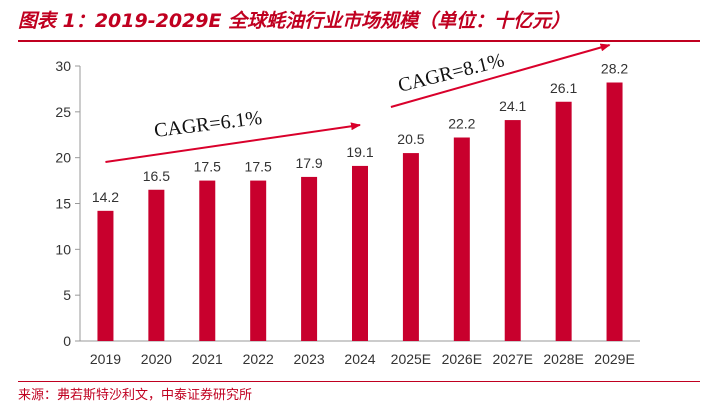 The image size is (704, 407). Describe the element at coordinates (105, 197) in the screenshot. I see `data-label: 14.2` at that location.